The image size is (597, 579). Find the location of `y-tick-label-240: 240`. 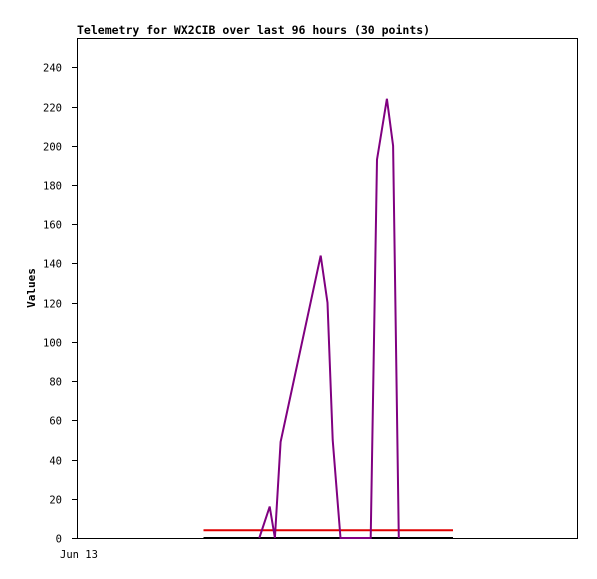

y-tick-label-240: 240 is located at coordinates (52, 69).